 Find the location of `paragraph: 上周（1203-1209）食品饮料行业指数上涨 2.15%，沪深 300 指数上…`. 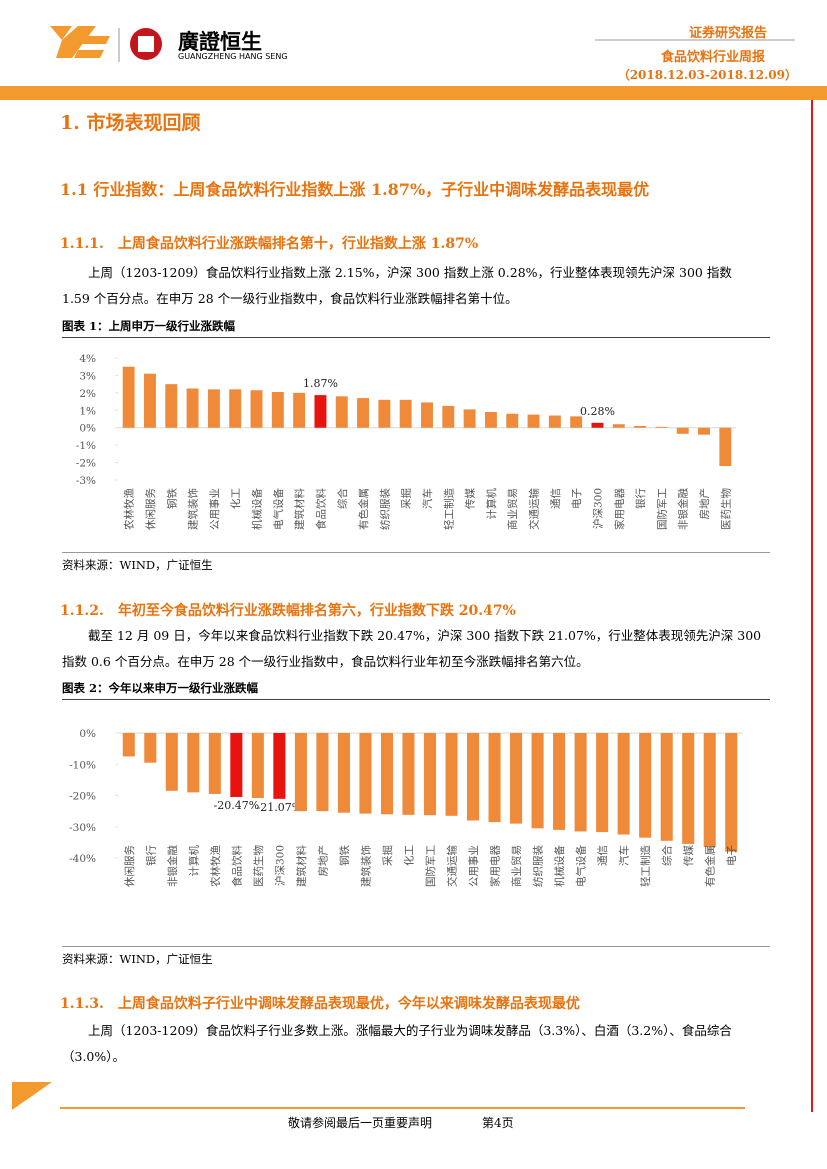

paragraph: 上周（1203-1209）食品饮料行业指数上涨 2.15%，沪深 300 指数上… is located at coordinates (397, 285).